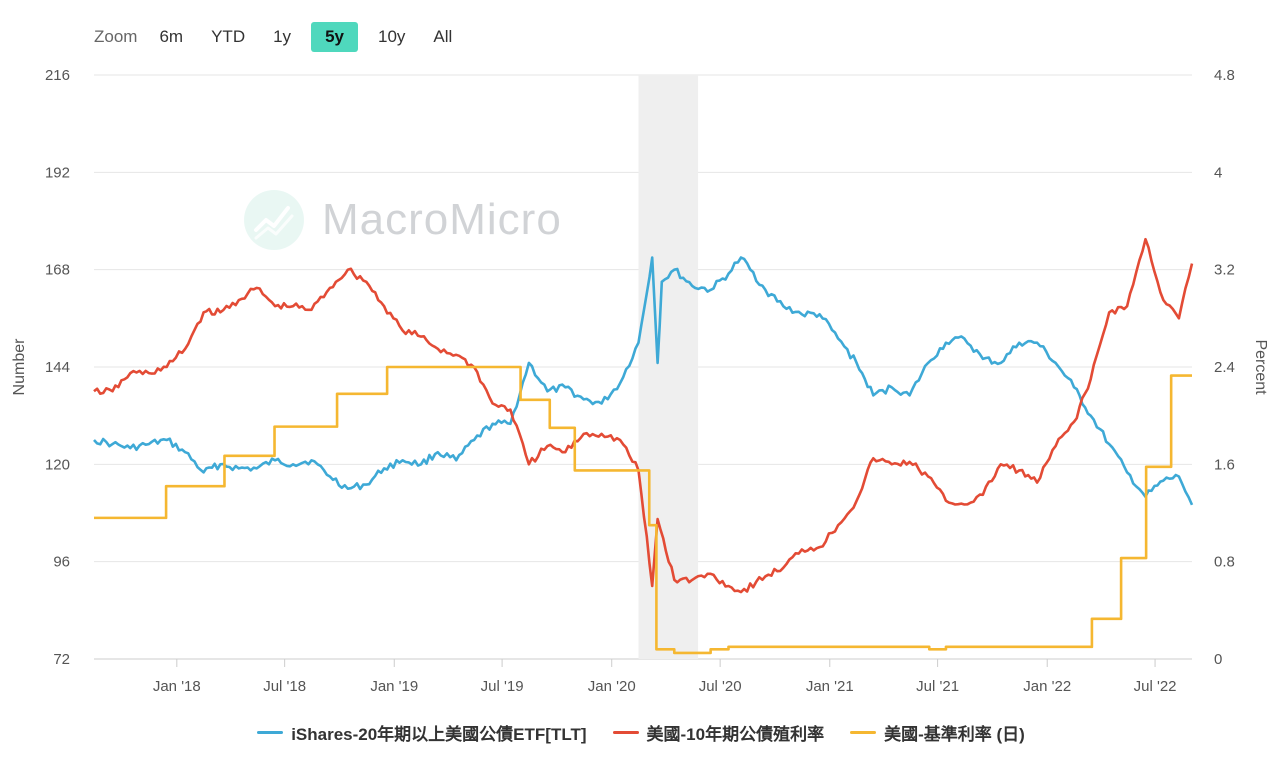 The image size is (1282, 768). What do you see at coordinates (1224, 367) in the screenshot?
I see `right-axis-tick: 2.4` at bounding box center [1224, 367].